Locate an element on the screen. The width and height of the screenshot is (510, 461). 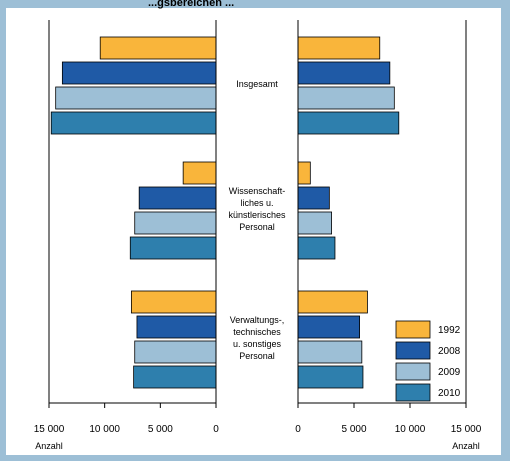
bar-right-1992-cat0 is located at coordinates (339, 48).